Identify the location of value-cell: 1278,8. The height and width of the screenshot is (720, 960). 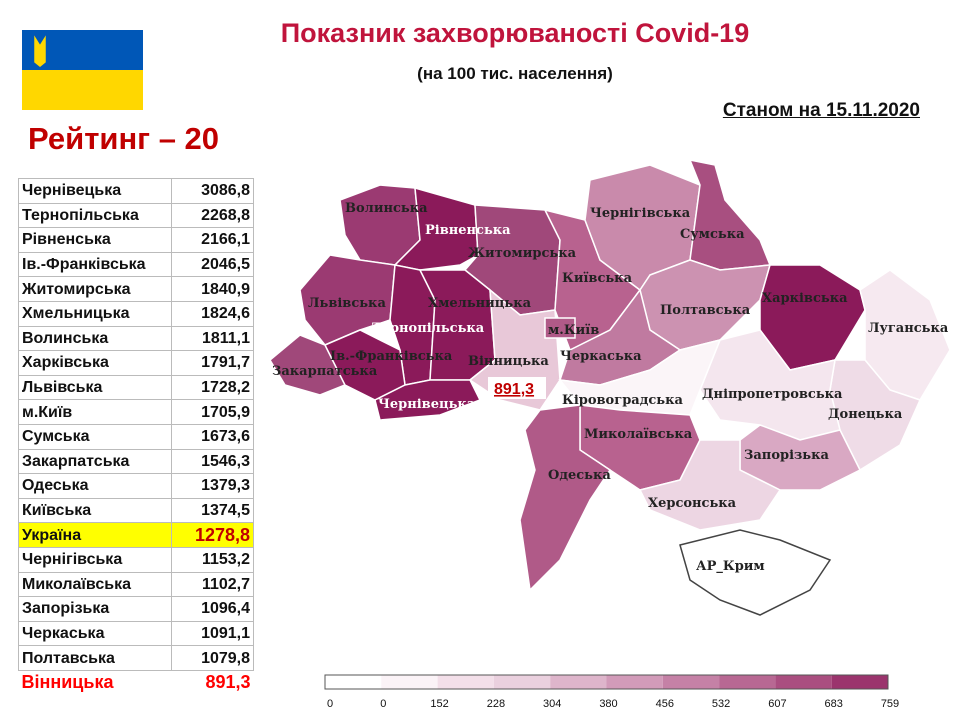
(212, 535).